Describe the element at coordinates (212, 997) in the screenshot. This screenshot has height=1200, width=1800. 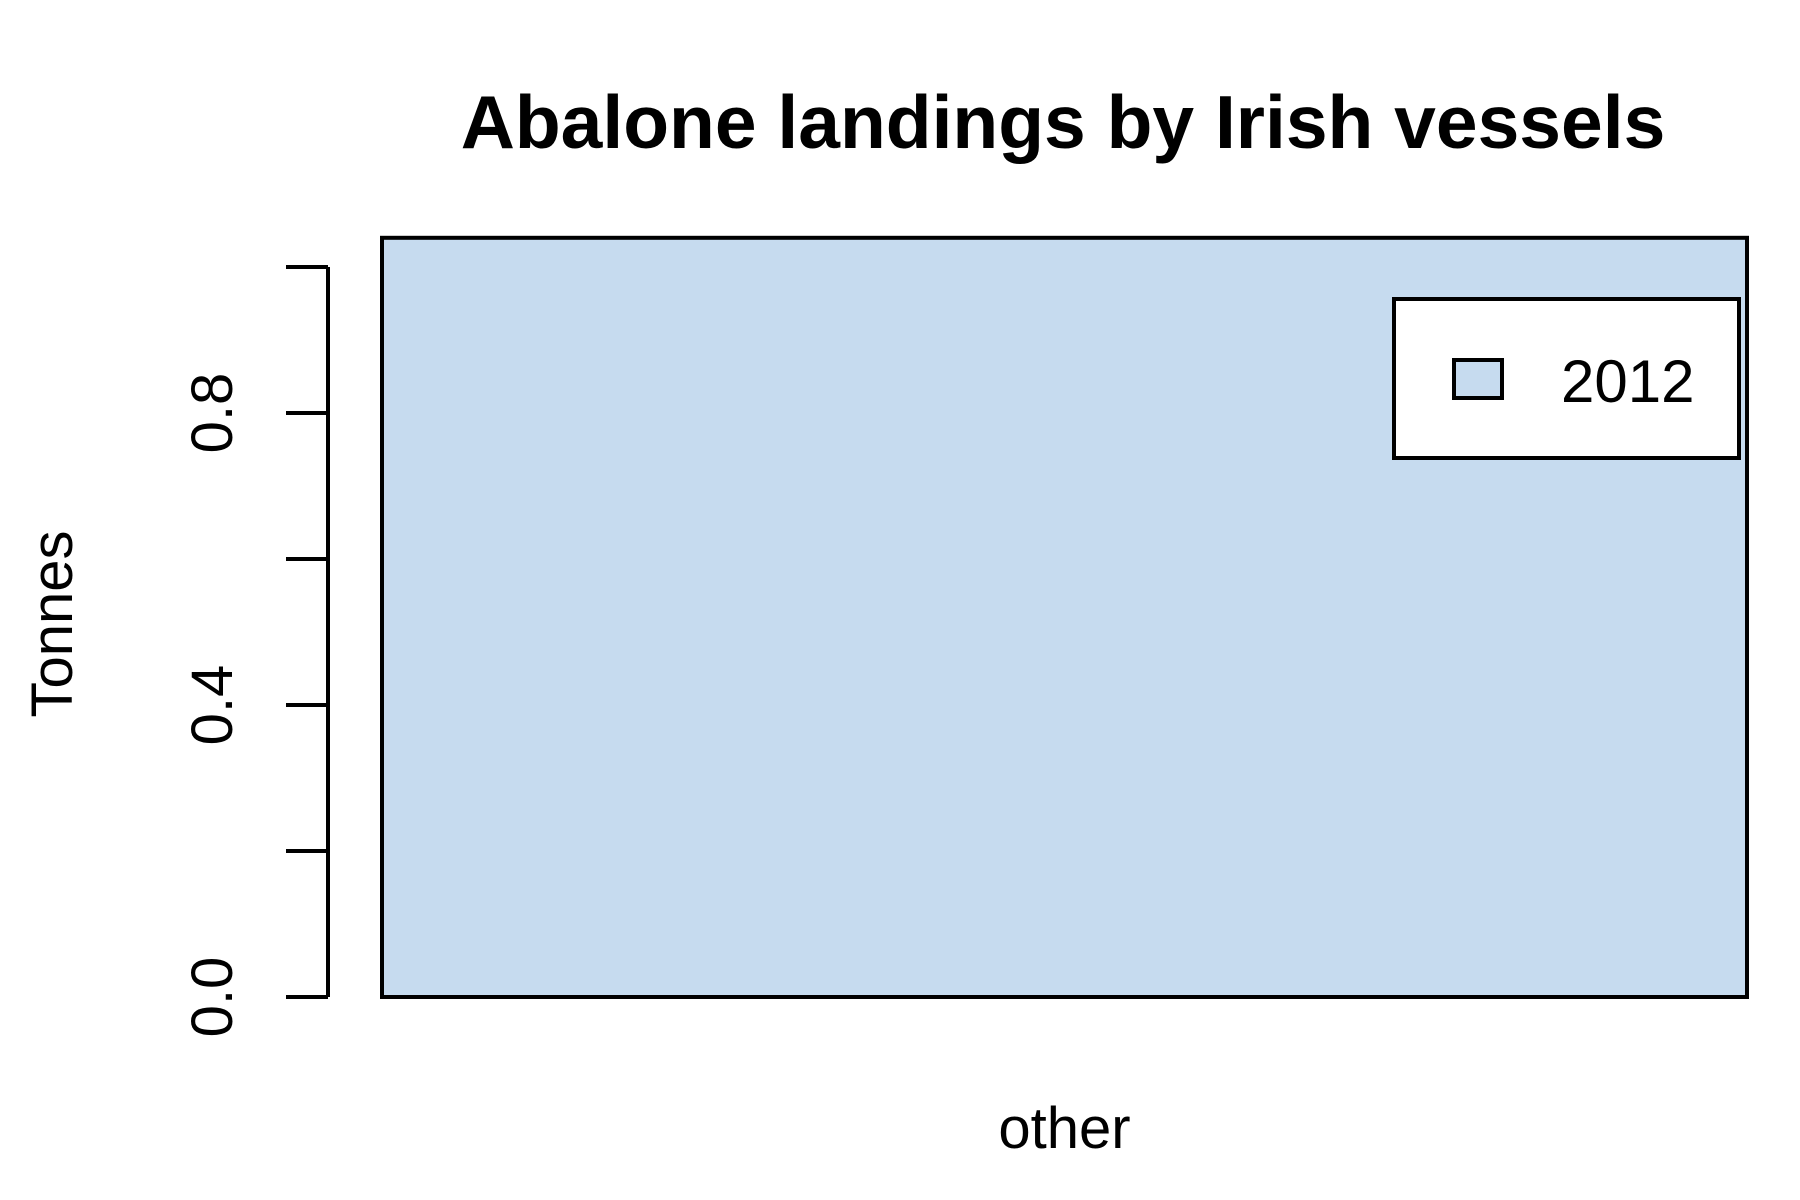
I see `y-tick-label: 0.0` at that location.